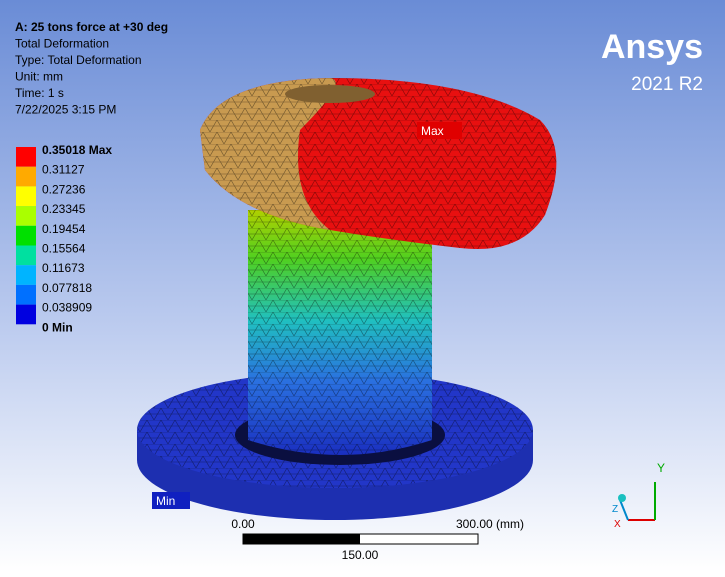 This screenshot has height=577, width=725. I want to click on header-line: Unit: mm, so click(39, 77).